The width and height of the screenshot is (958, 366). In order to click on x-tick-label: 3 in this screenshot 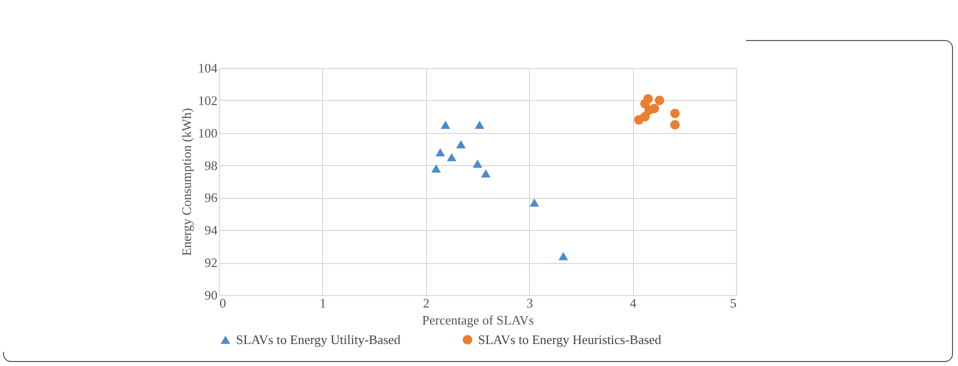, I will do `click(529, 303)`.